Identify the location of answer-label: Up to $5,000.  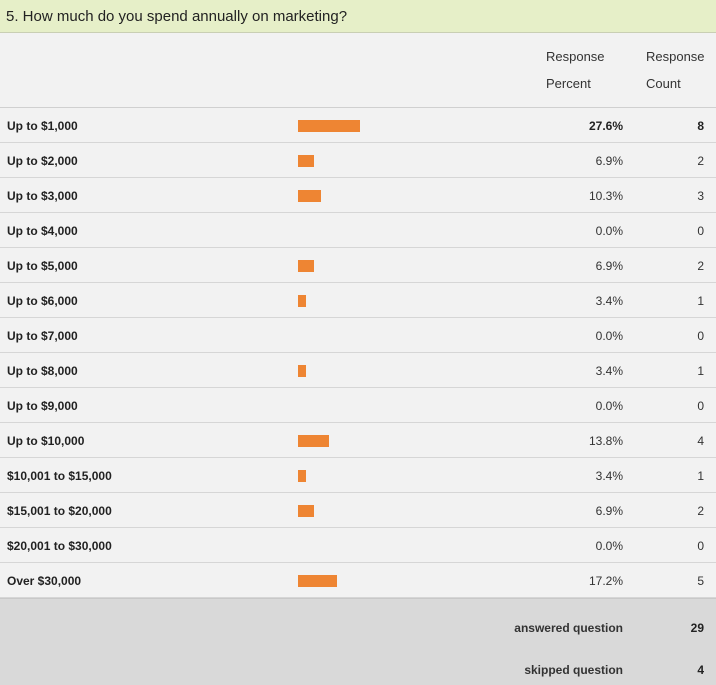
(42, 266).